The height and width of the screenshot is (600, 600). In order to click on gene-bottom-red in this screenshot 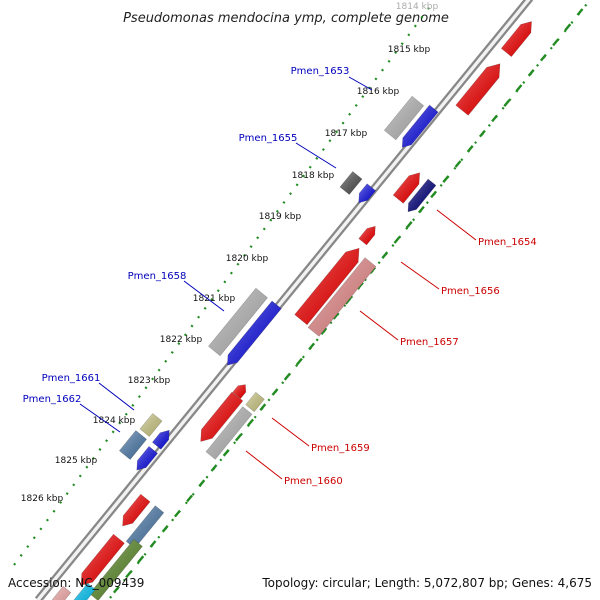, I will do `click(102, 559)`.